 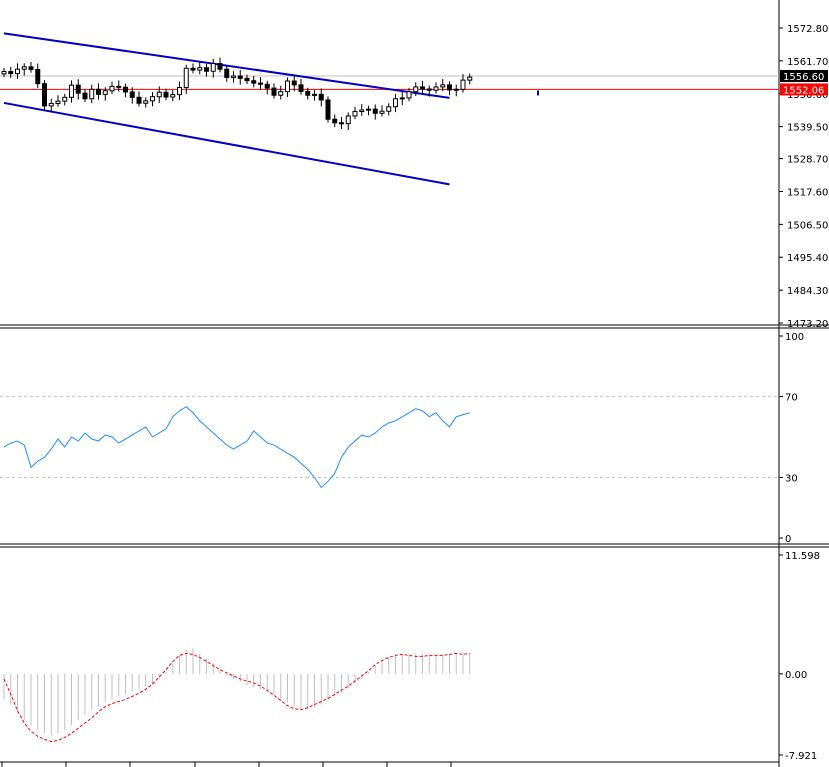 I want to click on bid-price-tag: 1556.60, so click(x=804, y=76).